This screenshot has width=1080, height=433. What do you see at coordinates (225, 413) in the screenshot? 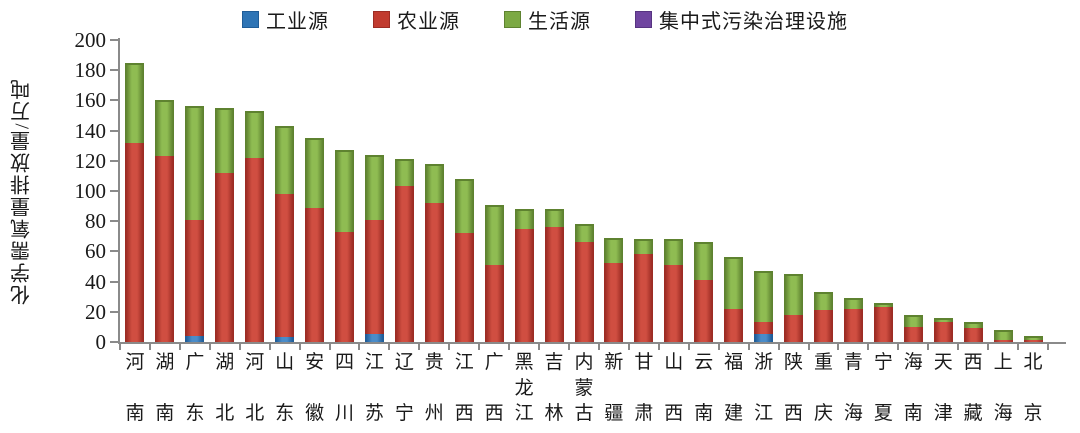
I see `x-category-label-char: 北` at bounding box center [225, 413].